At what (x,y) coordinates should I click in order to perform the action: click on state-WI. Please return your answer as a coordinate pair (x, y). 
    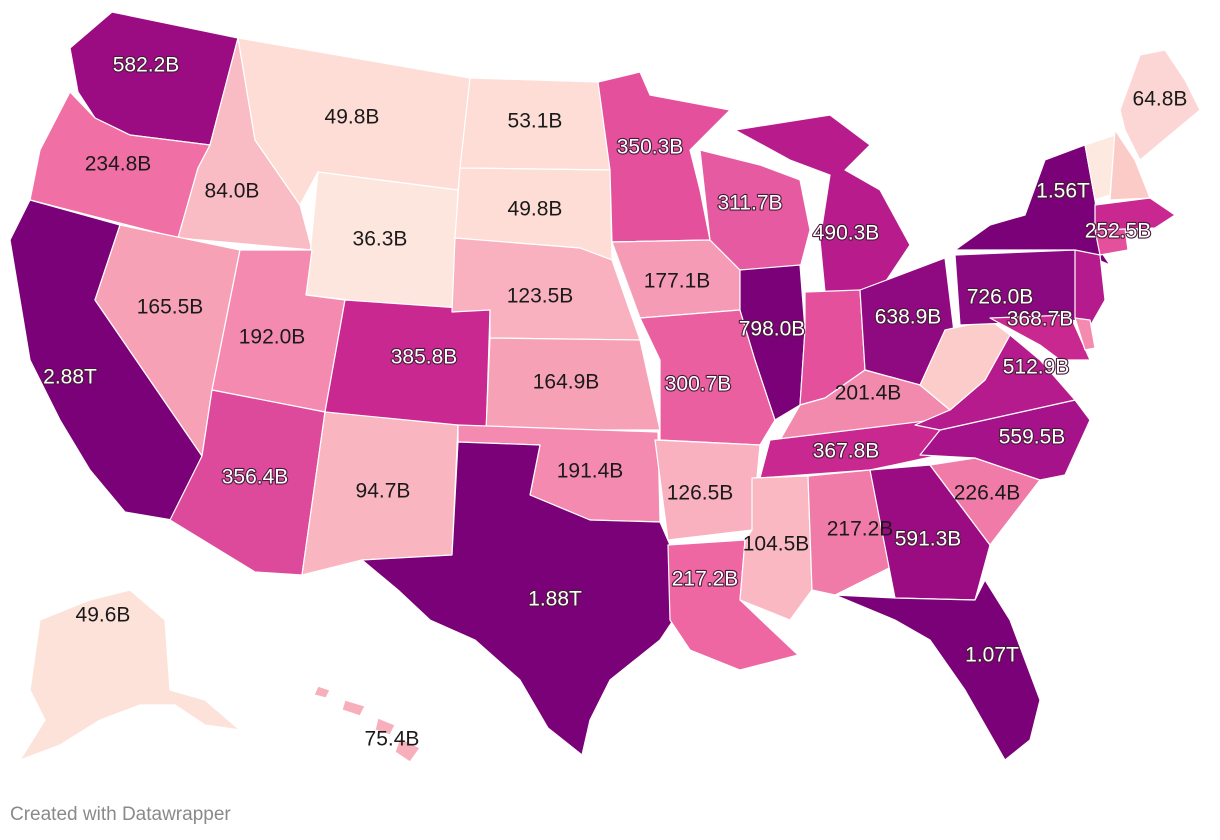
    Looking at the image, I should click on (755, 210).